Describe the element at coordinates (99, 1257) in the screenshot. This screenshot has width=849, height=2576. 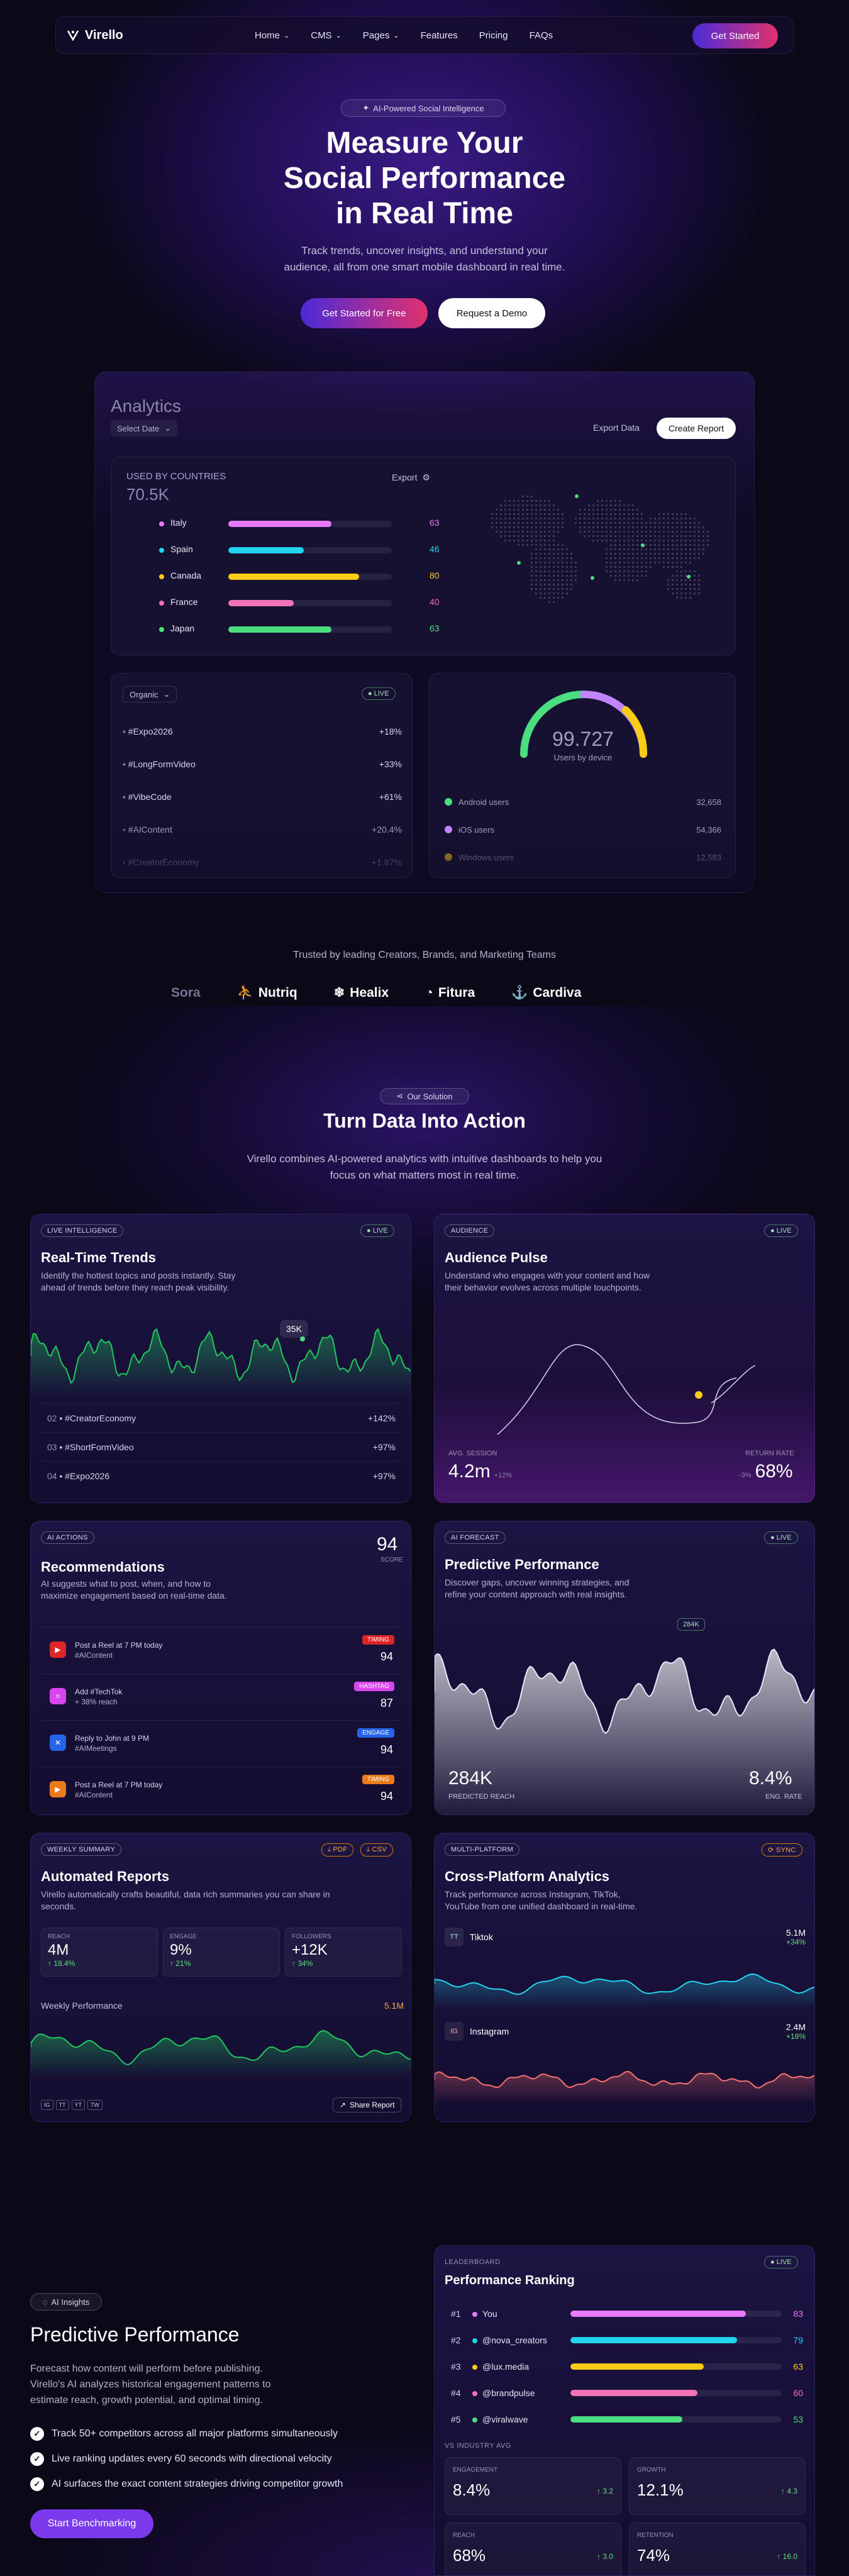
I see `card-title: Real-Time Trends` at that location.